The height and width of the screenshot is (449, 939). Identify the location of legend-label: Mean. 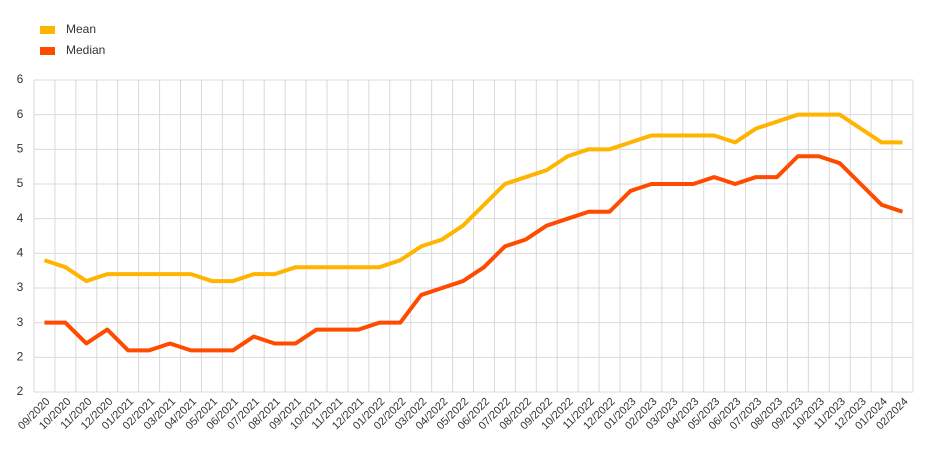
(81, 29).